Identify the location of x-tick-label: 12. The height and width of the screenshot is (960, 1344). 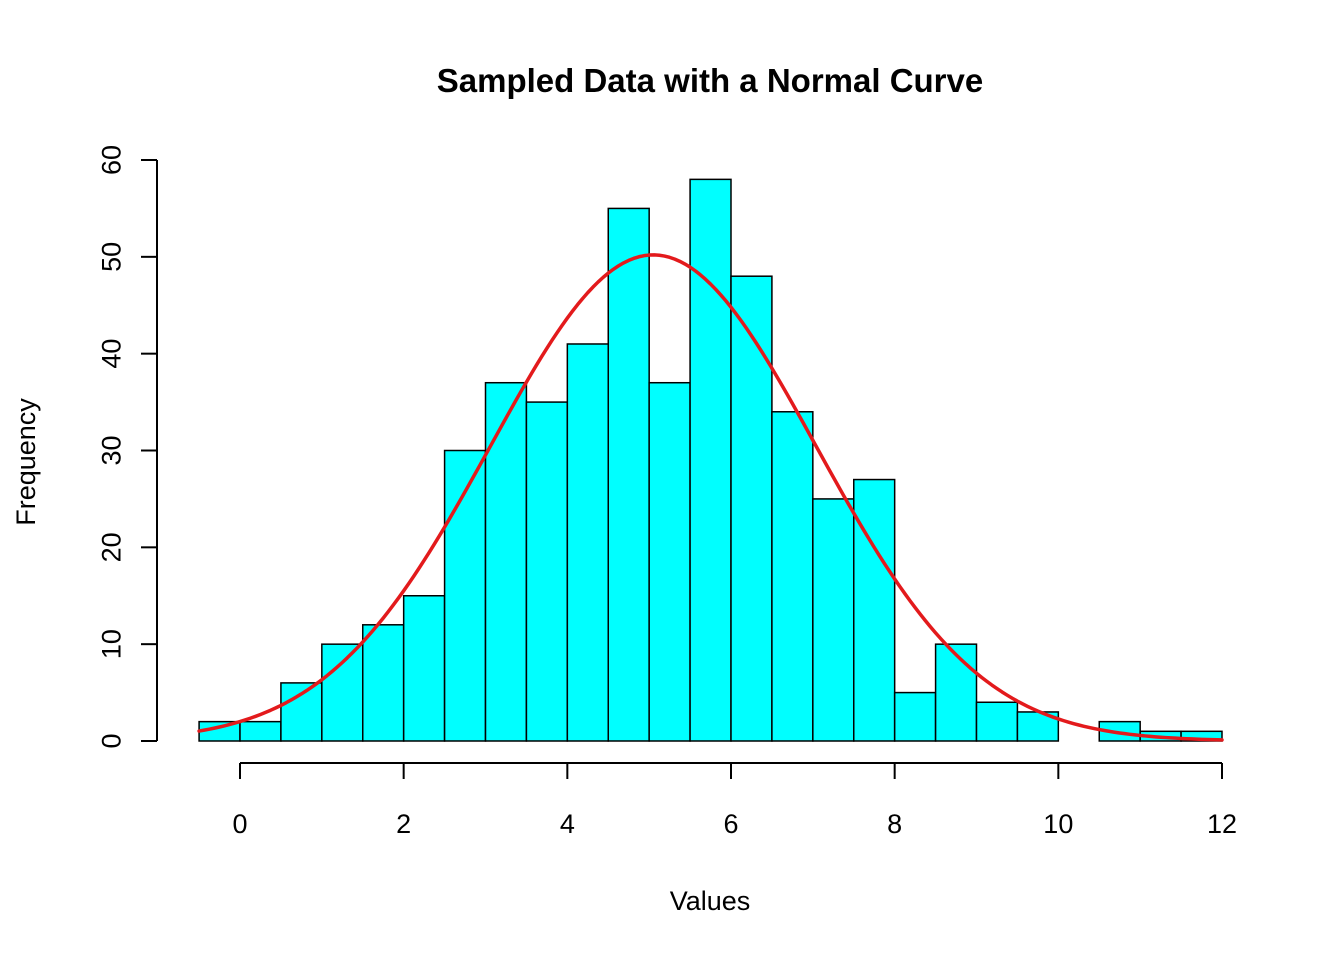
(1222, 824).